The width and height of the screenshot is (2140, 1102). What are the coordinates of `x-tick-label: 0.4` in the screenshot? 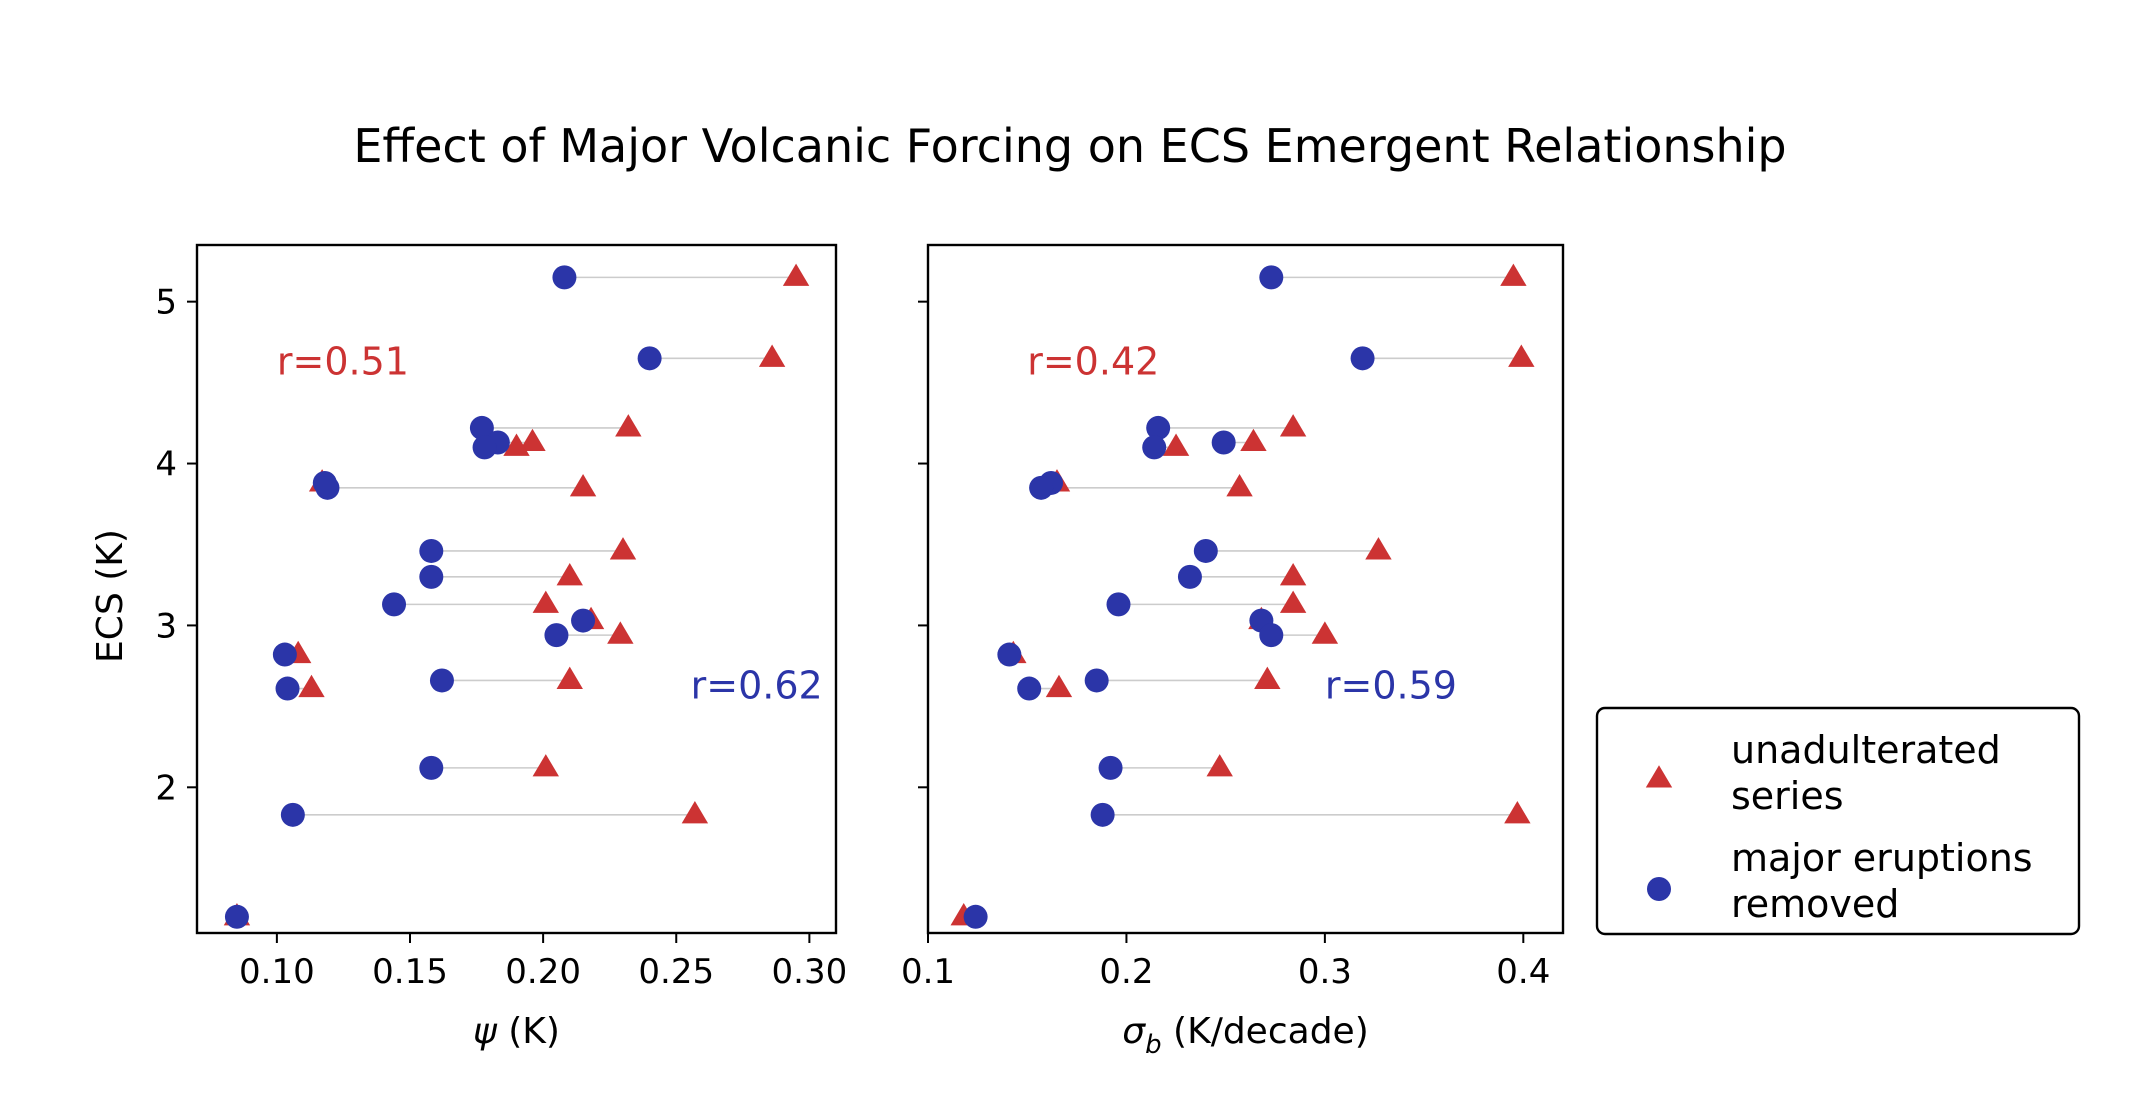 It's located at (1523, 972).